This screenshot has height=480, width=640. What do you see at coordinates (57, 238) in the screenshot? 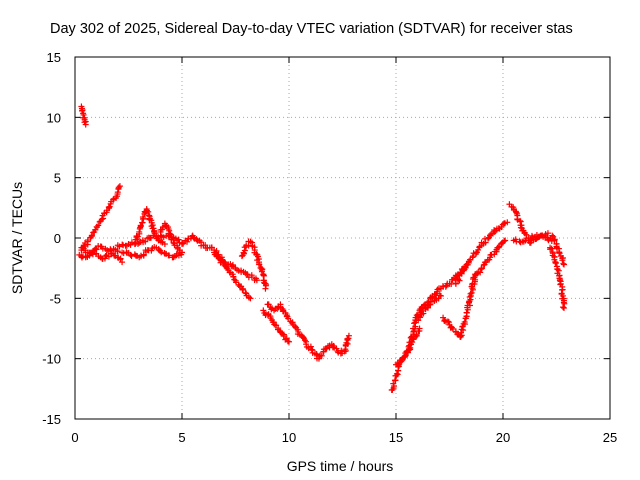
I see `y-tick-label: 0` at bounding box center [57, 238].